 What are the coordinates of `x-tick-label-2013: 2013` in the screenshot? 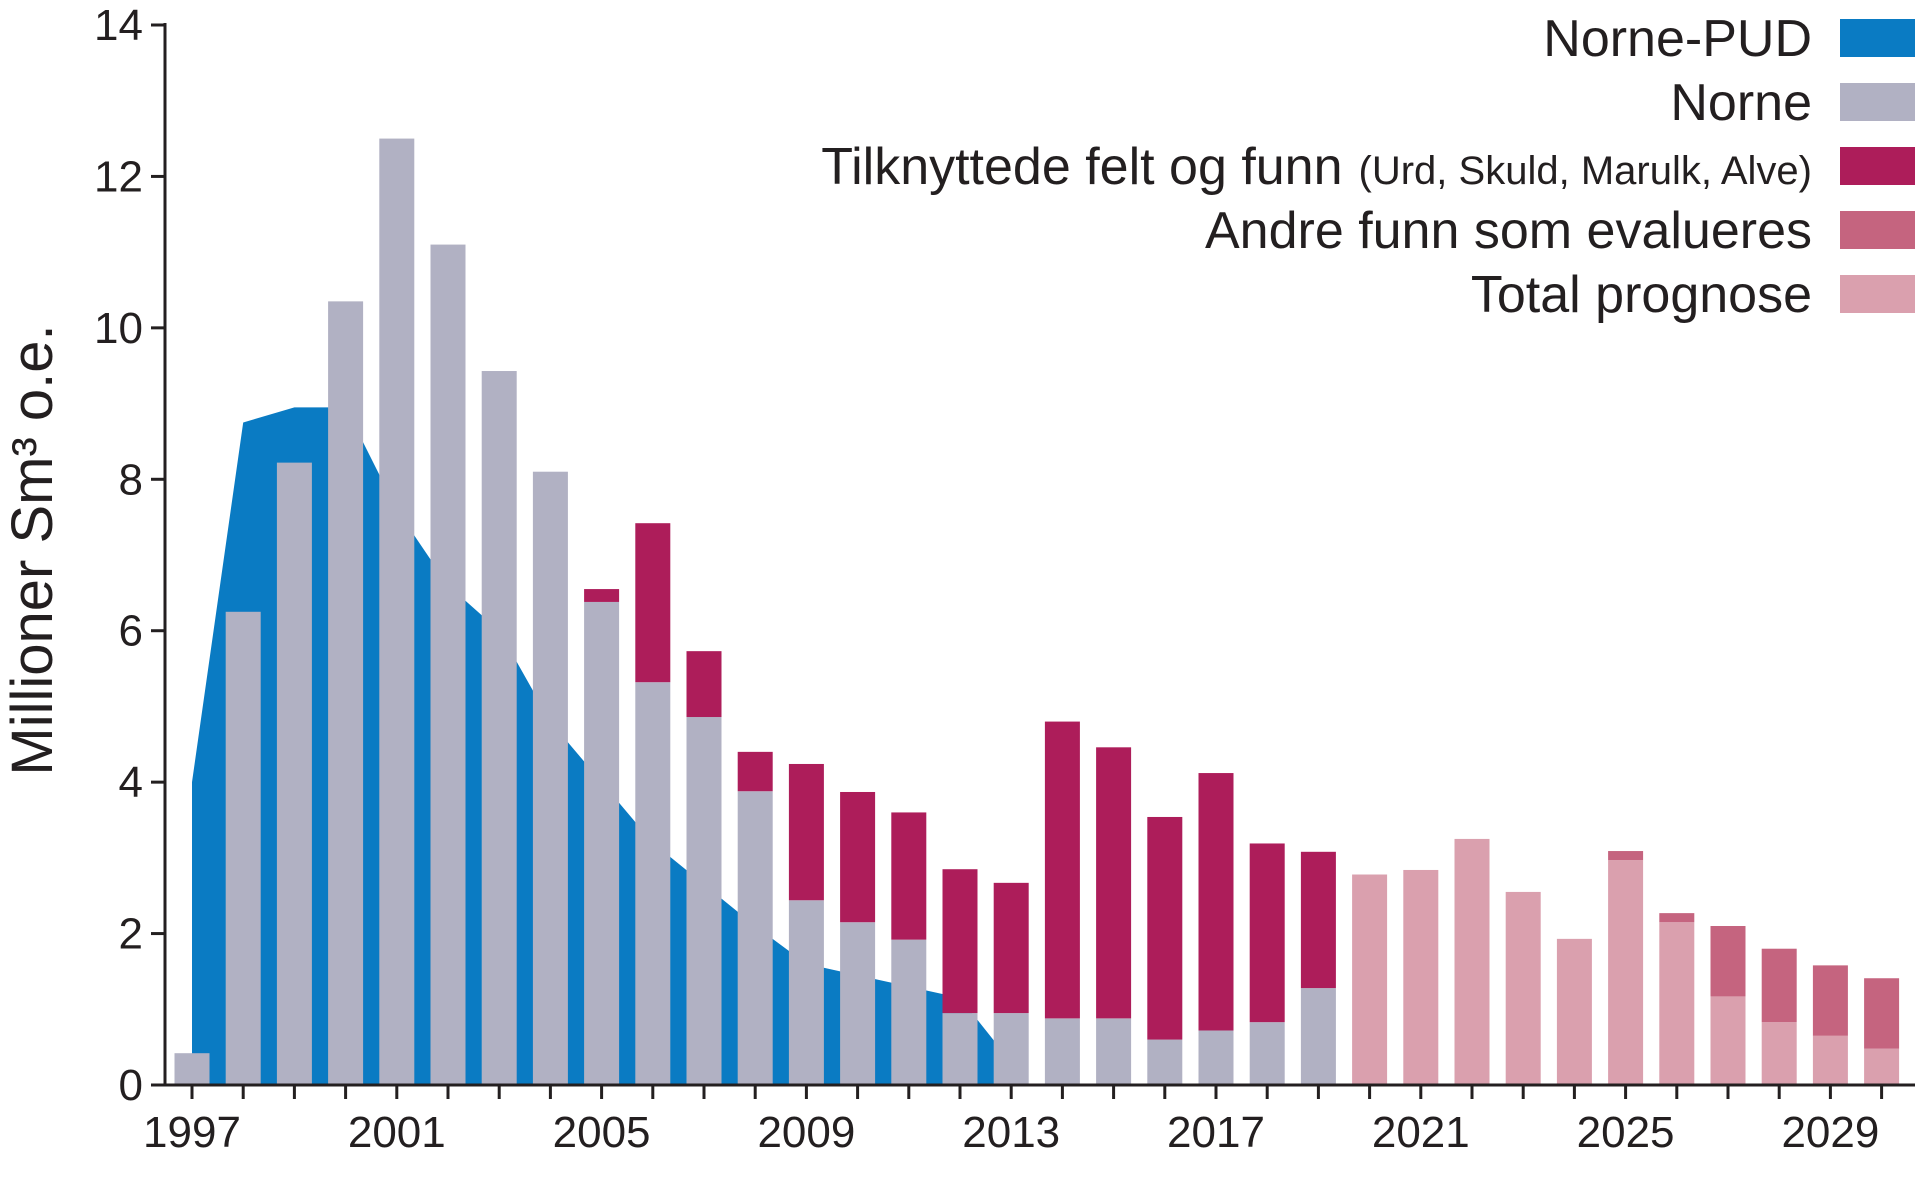 It's located at (1011, 1132).